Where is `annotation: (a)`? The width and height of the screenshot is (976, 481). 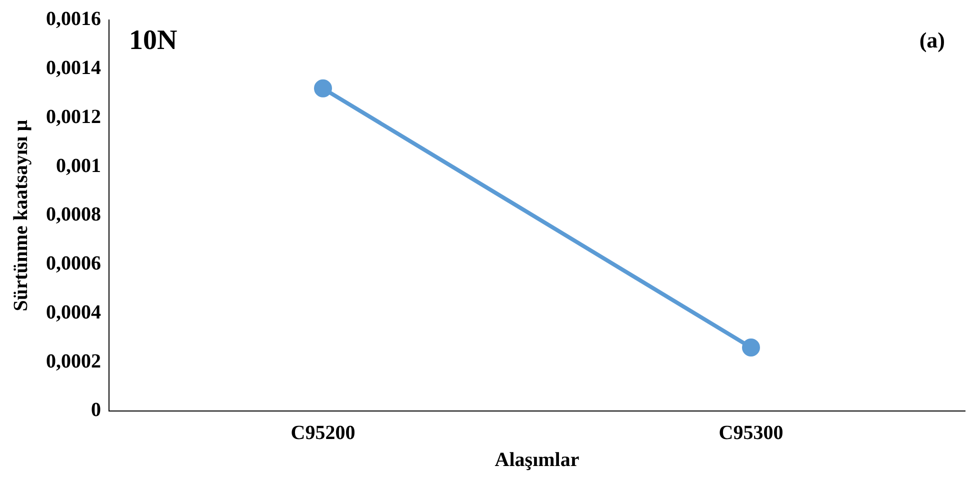 annotation: (a) is located at coordinates (932, 40).